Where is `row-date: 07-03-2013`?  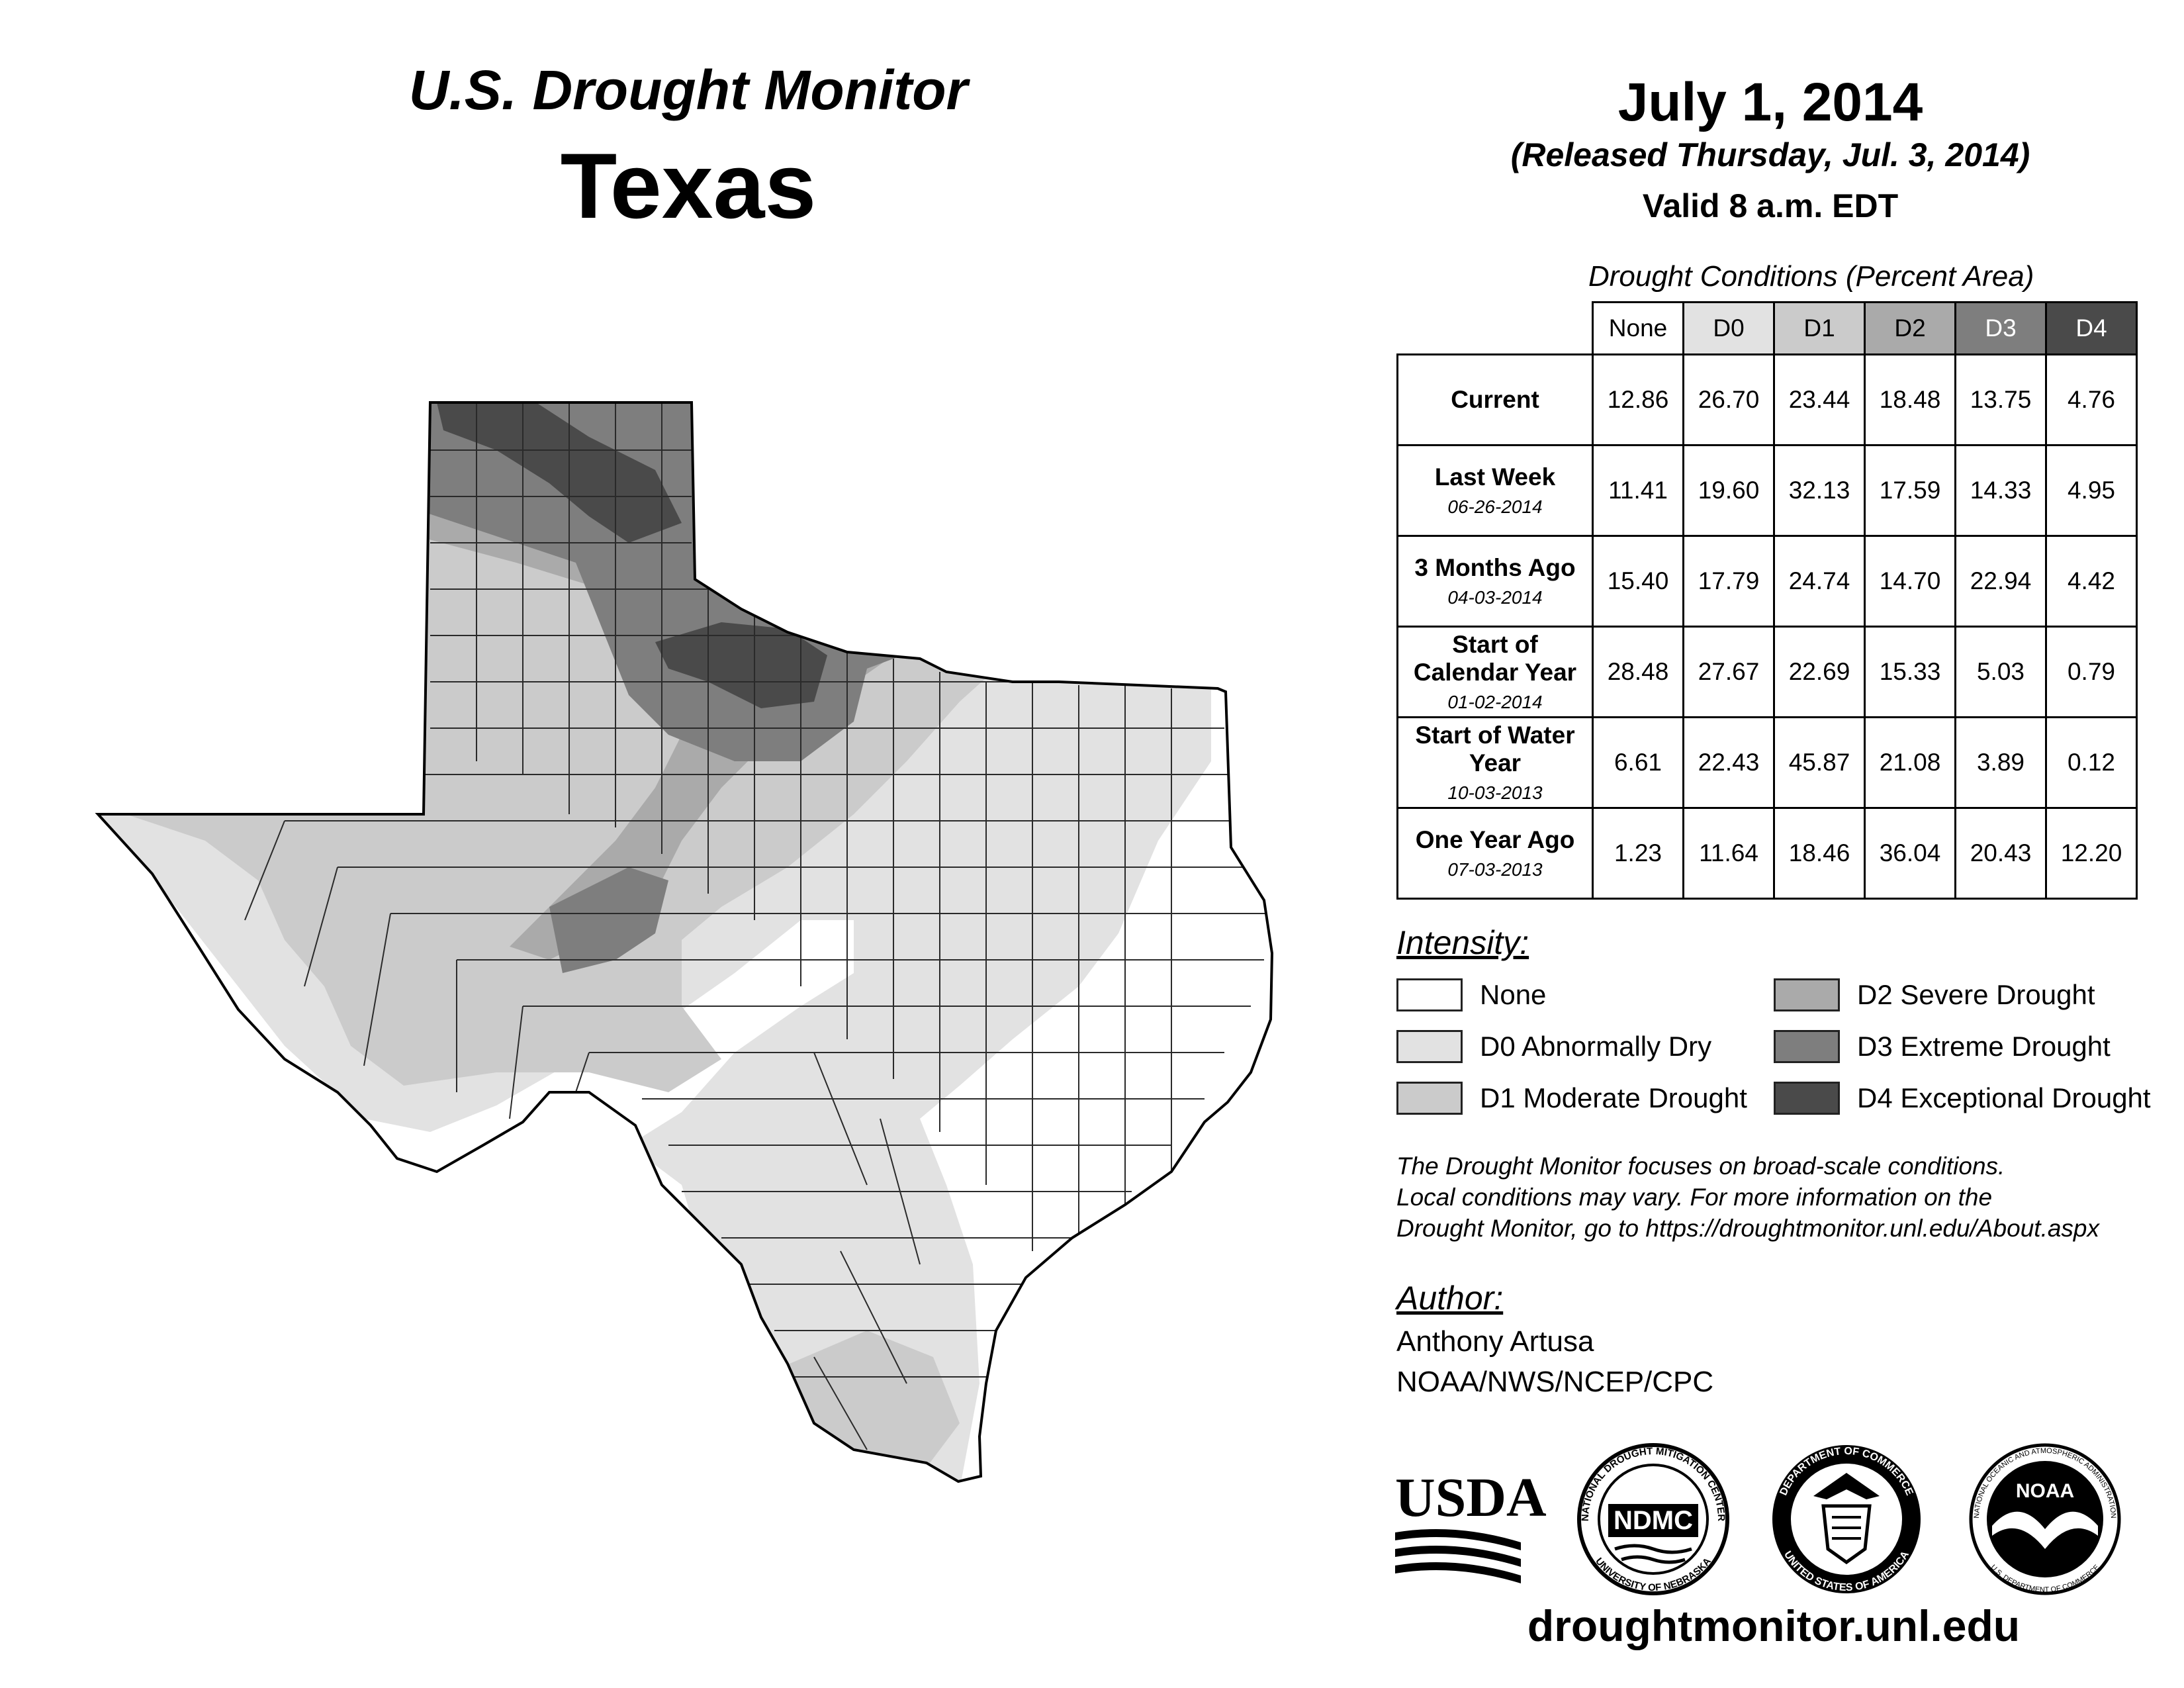 row-date: 07-03-2013 is located at coordinates (1495, 869).